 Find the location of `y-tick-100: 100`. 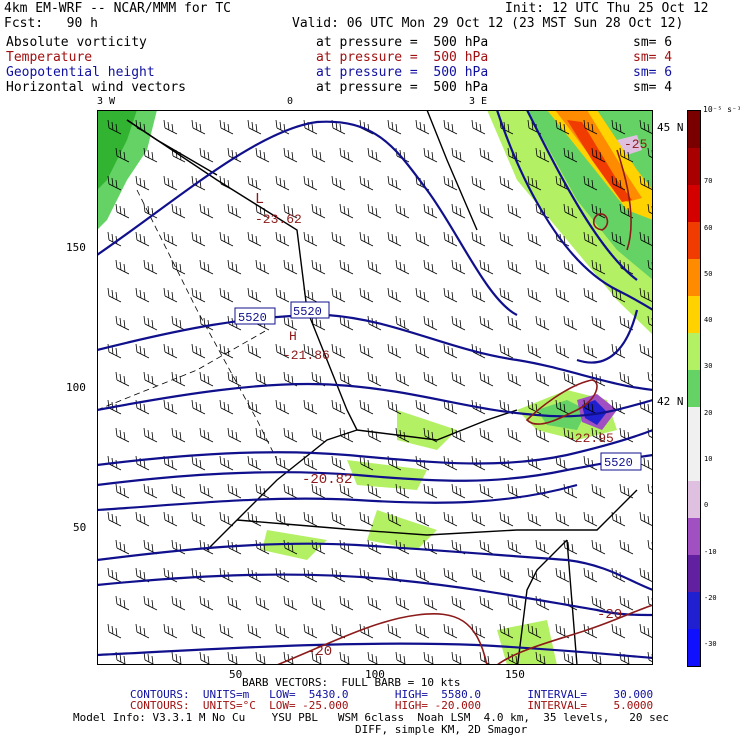

y-tick-100: 100 is located at coordinates (76, 387).